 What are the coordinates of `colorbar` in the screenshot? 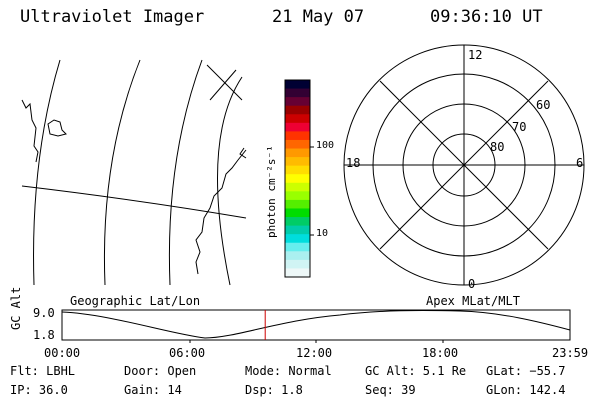 It's located at (299, 178).